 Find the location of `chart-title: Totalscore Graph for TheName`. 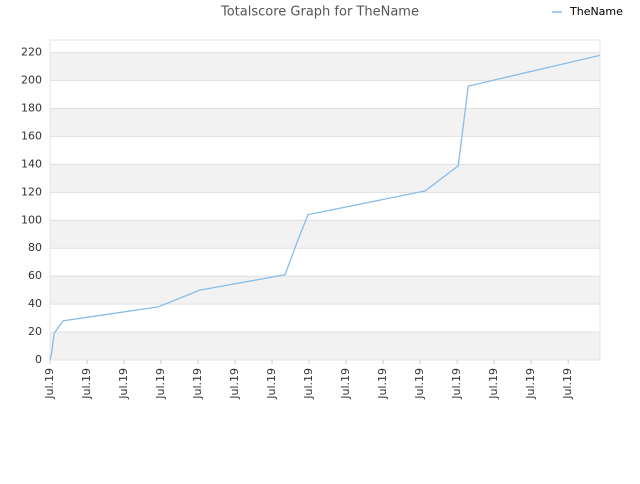

chart-title: Totalscore Graph for TheName is located at coordinates (319, 12).